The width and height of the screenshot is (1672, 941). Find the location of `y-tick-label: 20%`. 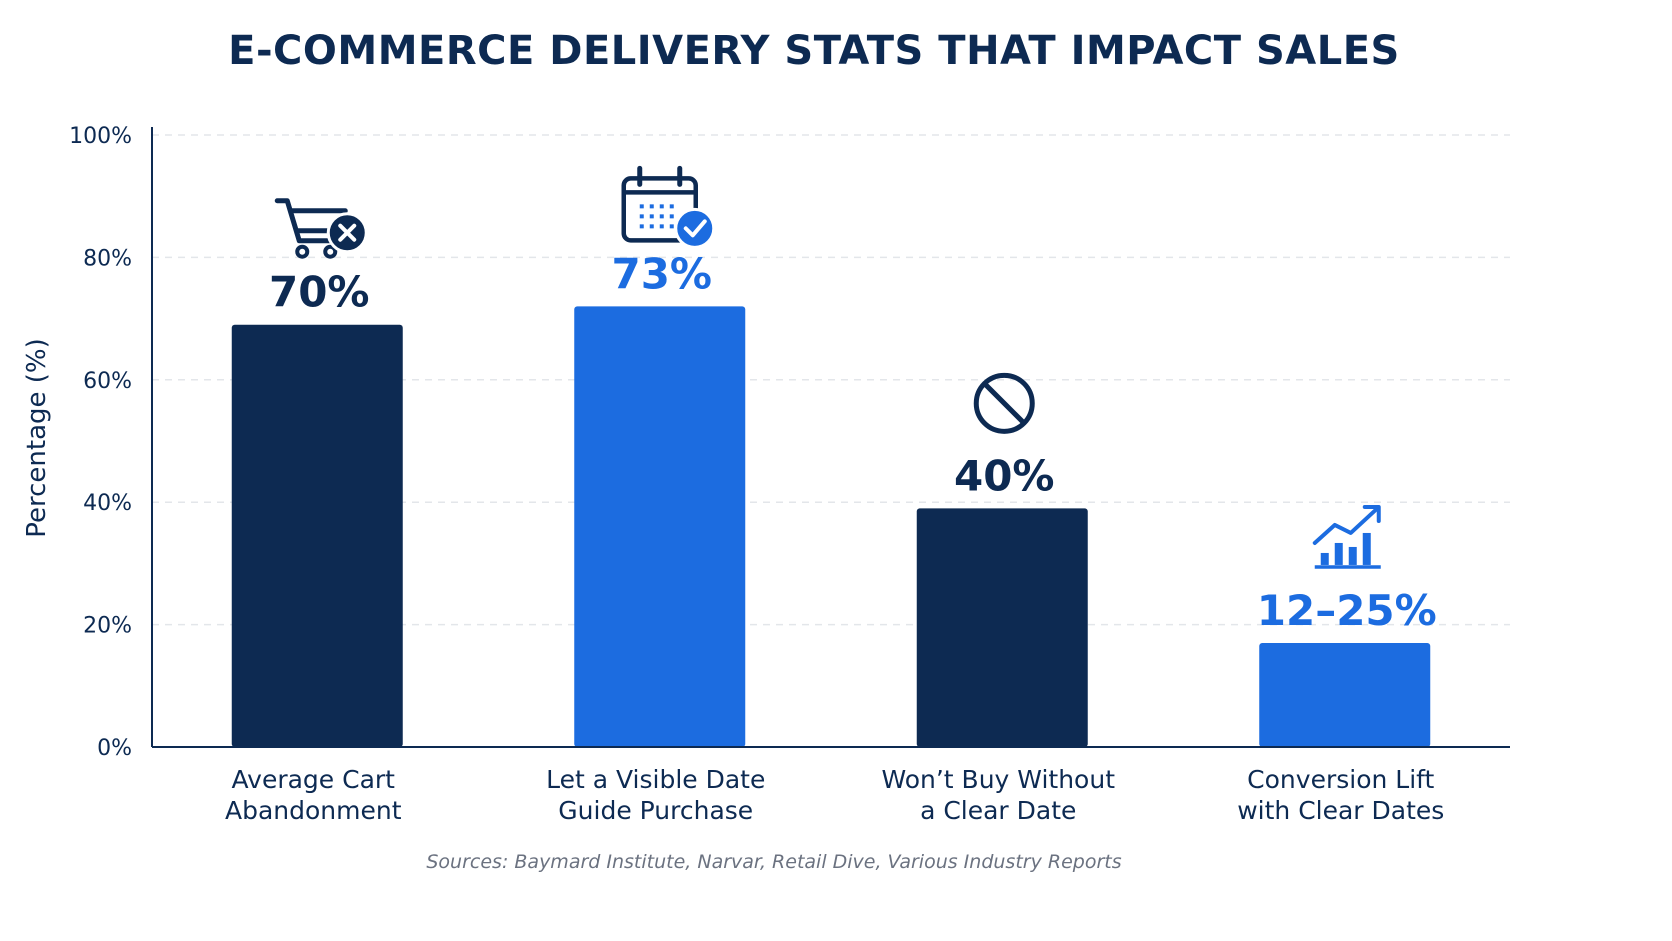

y-tick-label: 20% is located at coordinates (107, 626).